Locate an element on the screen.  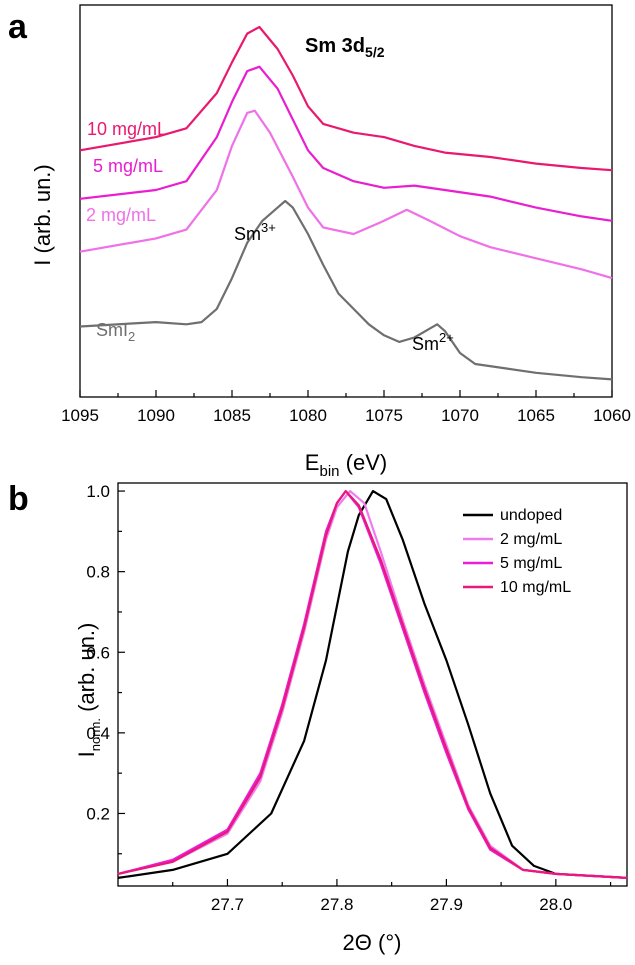
panel-a-x-tick-label: 1075 is located at coordinates (384, 415).